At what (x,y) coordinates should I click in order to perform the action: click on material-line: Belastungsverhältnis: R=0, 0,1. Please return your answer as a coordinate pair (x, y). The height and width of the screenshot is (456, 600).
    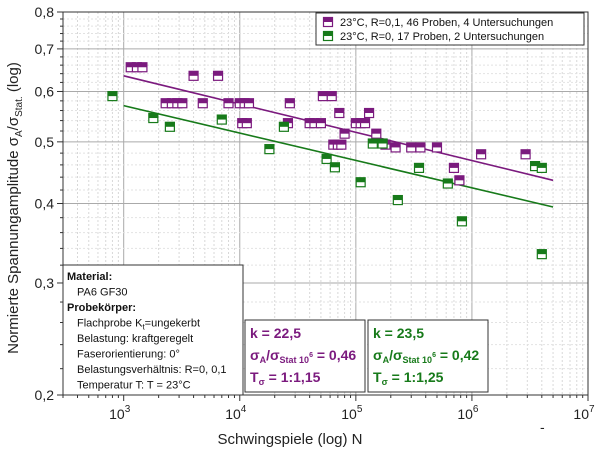
    Looking at the image, I should click on (152, 370).